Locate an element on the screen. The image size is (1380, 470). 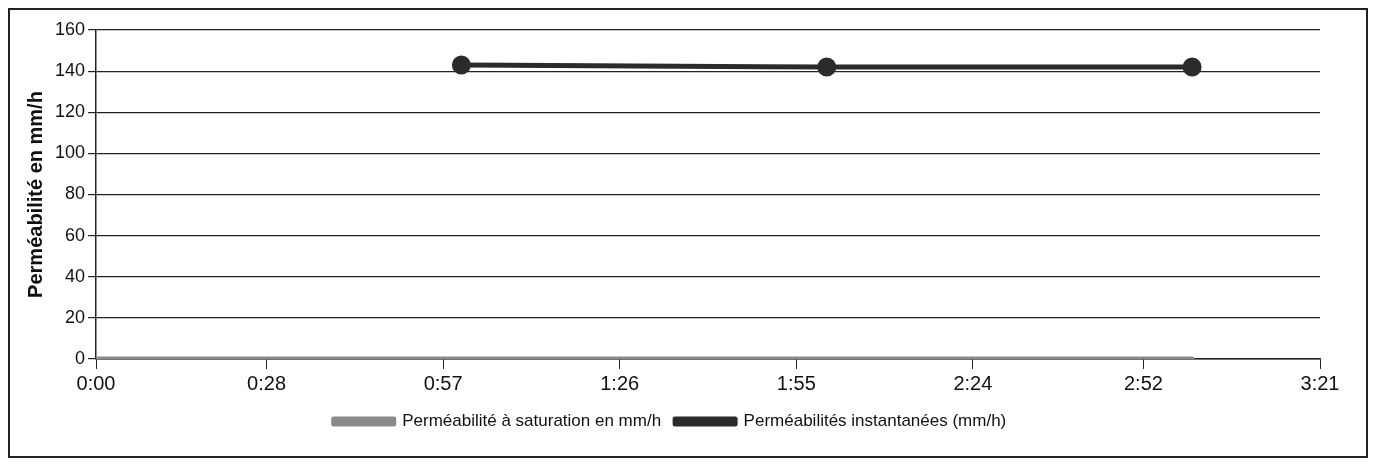
x-tick-label: 2:24 is located at coordinates (973, 382).